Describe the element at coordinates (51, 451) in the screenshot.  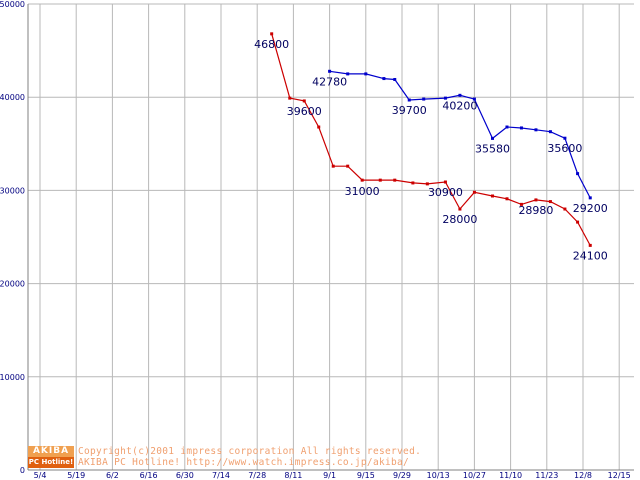
I see `logo-top-text: AKIBA` at that location.